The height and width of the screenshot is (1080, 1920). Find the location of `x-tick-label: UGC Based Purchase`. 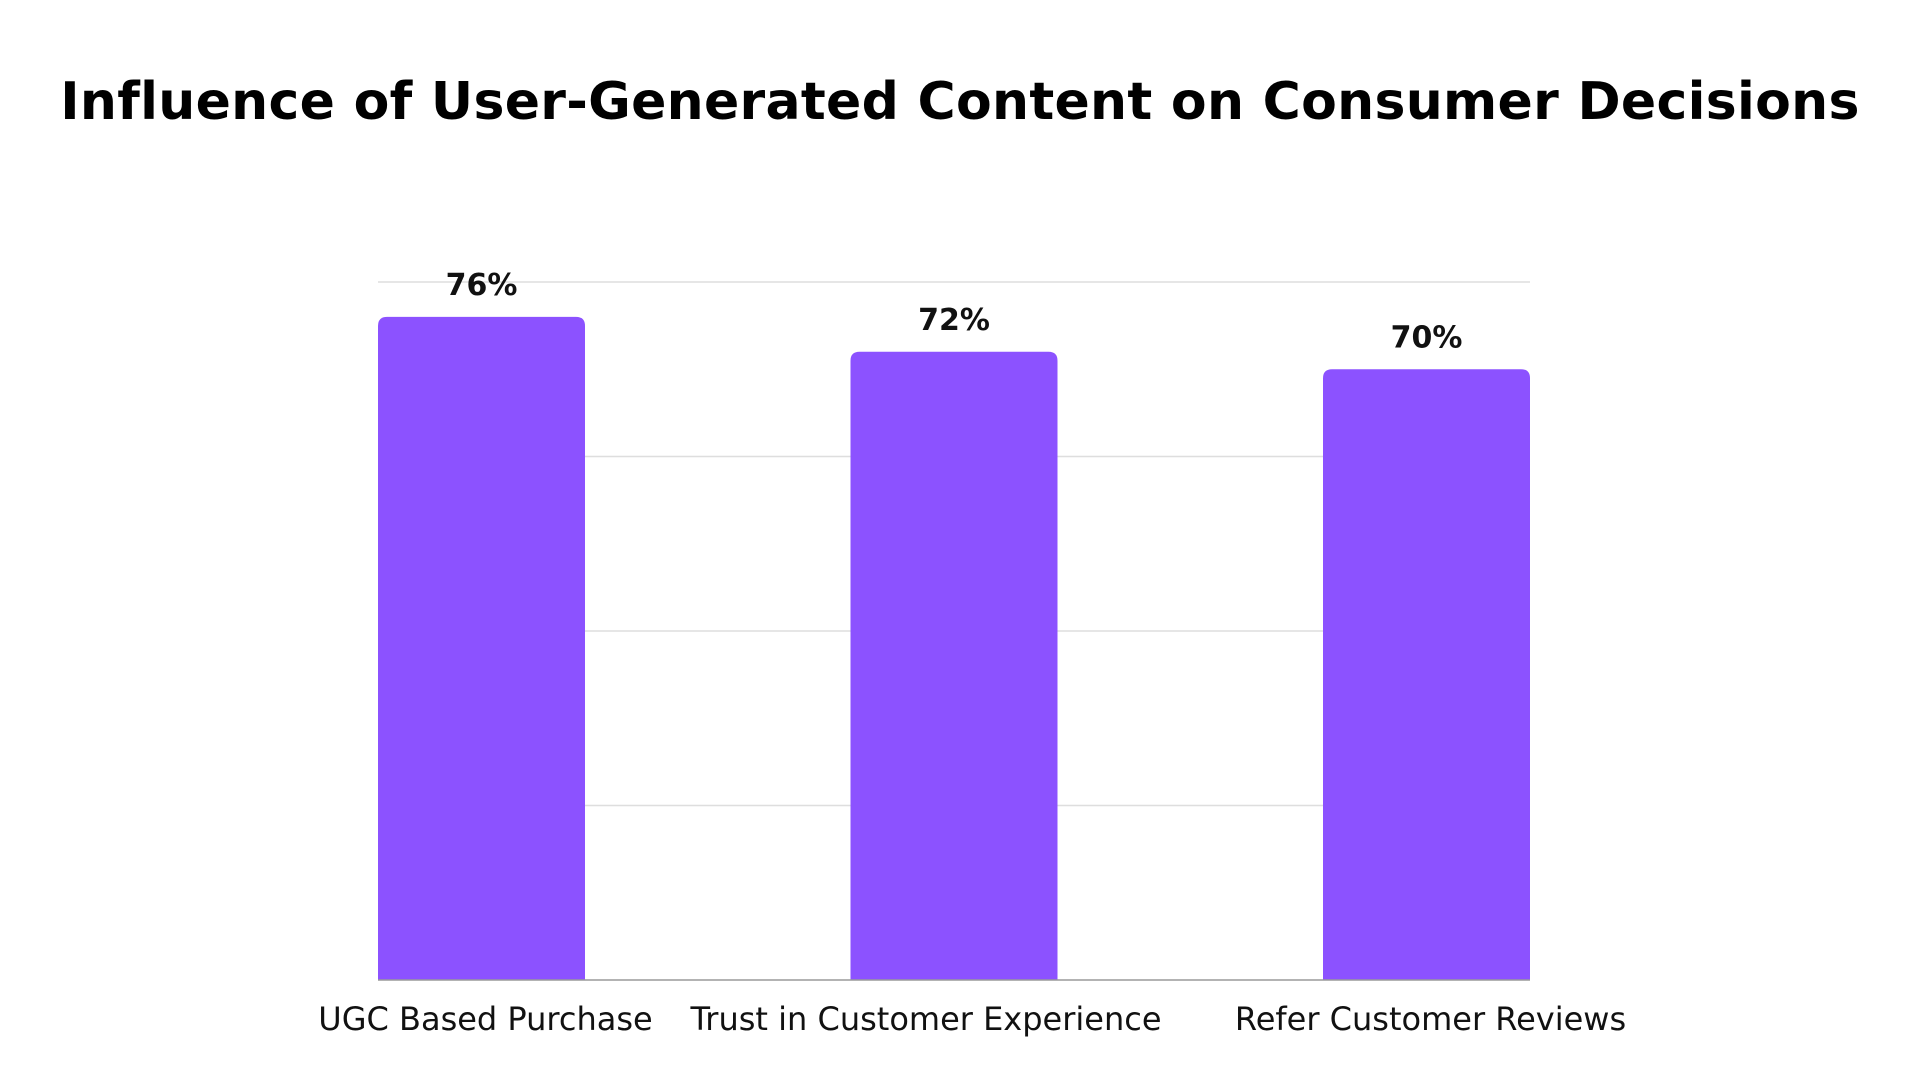

x-tick-label: UGC Based Purchase is located at coordinates (485, 1019).